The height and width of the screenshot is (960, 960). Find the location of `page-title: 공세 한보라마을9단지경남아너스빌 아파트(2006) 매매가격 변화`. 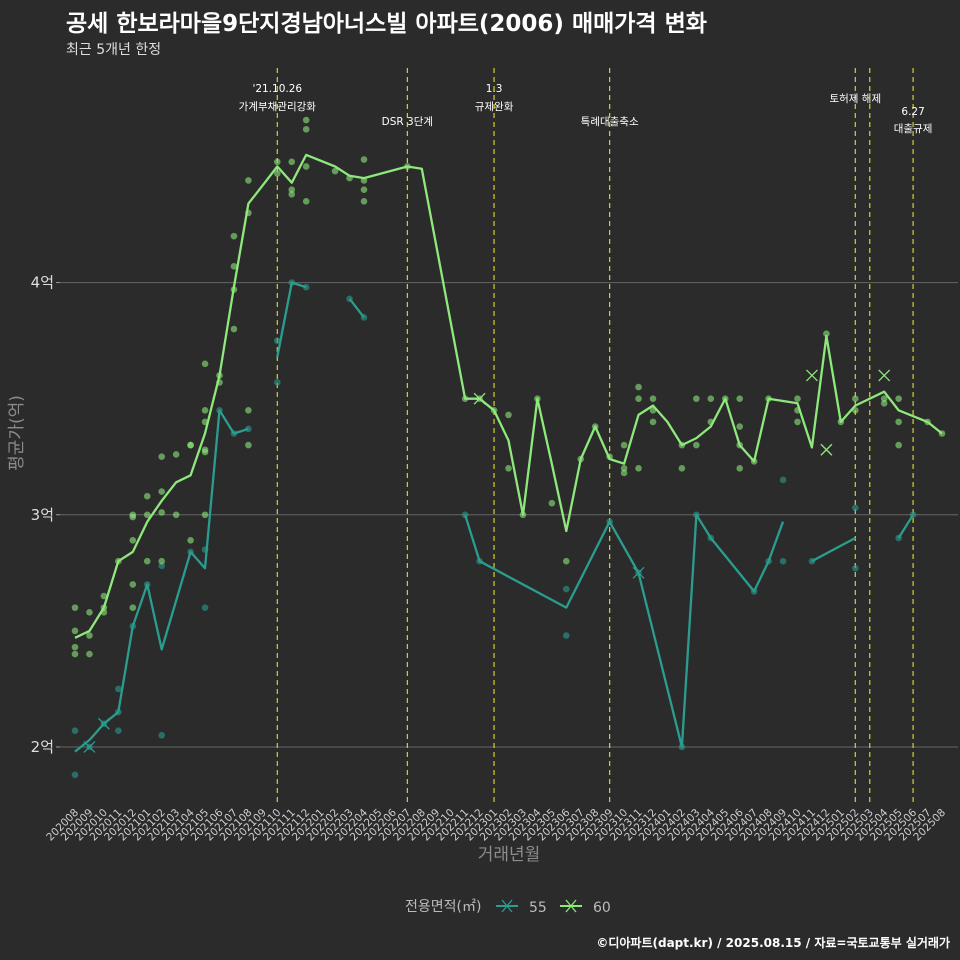

page-title: 공세 한보라마을9단지경남아너스빌 아파트(2006) 매매가격 변화 is located at coordinates (386, 24).